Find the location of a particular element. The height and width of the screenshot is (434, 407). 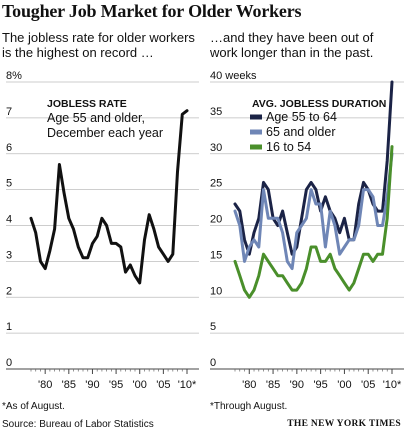

y-tick-label: 6 is located at coordinates (9, 148).